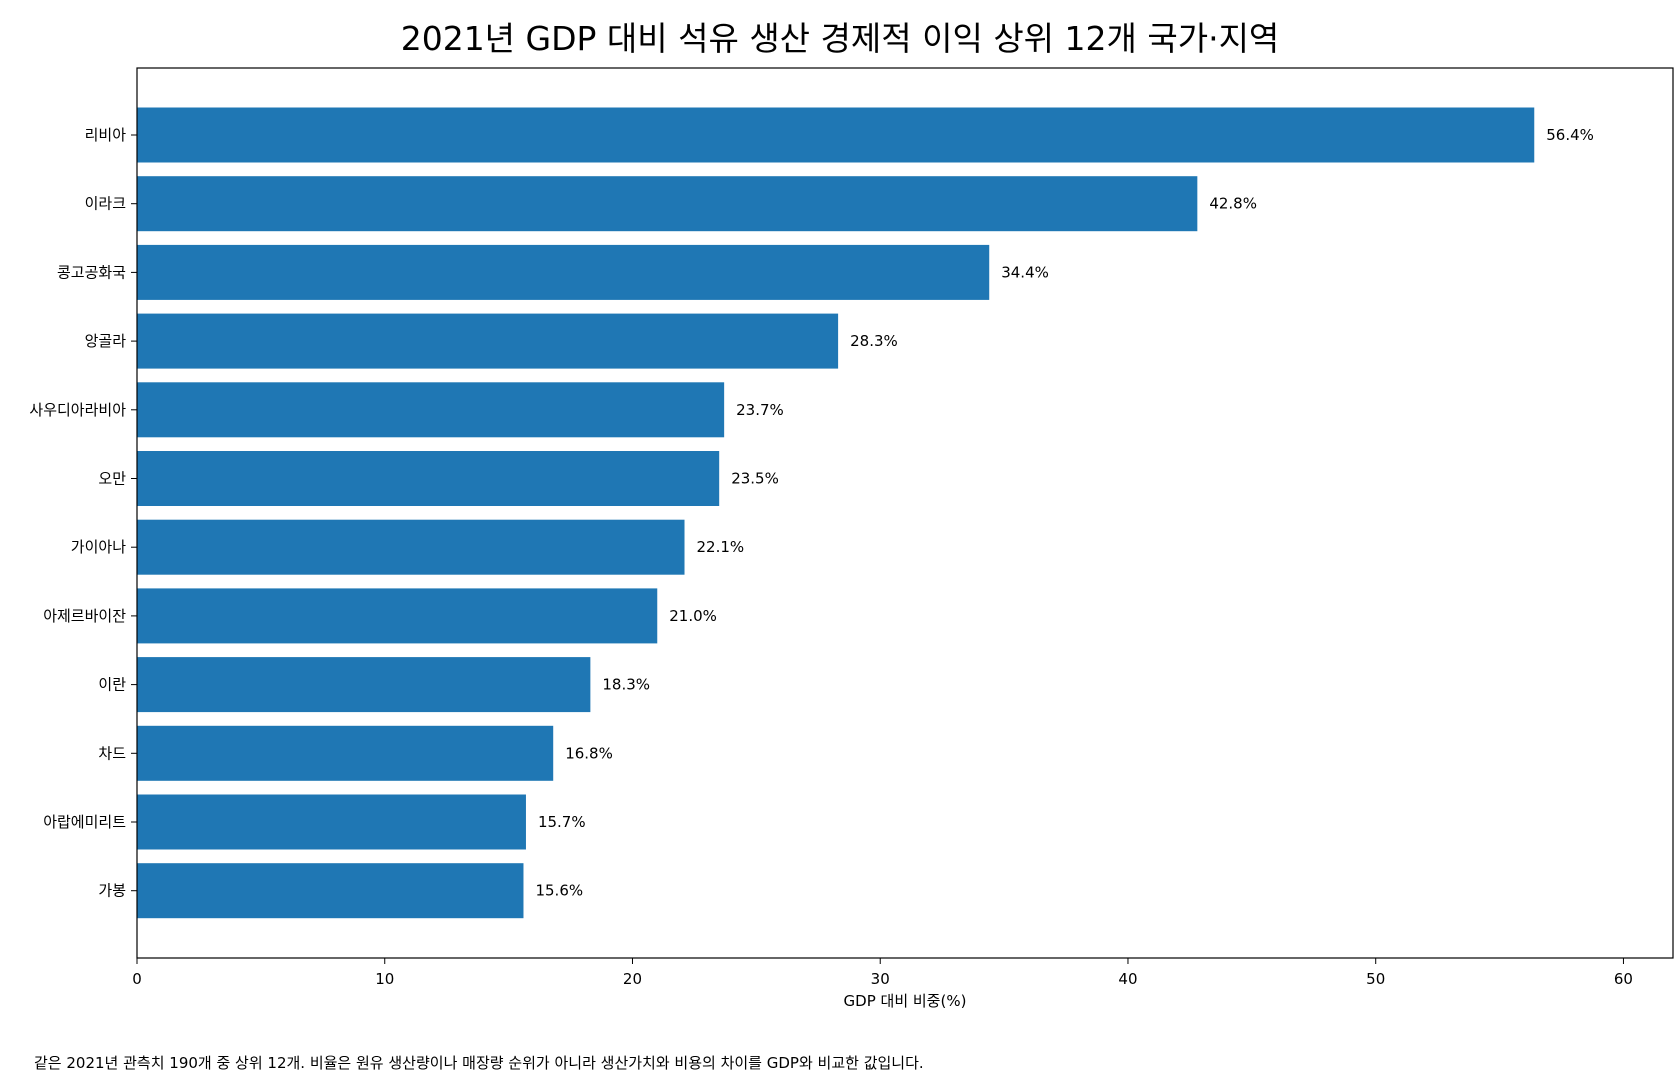 This screenshot has width=1680, height=1080. I want to click on category-label-3: 앙골라, so click(106, 341).